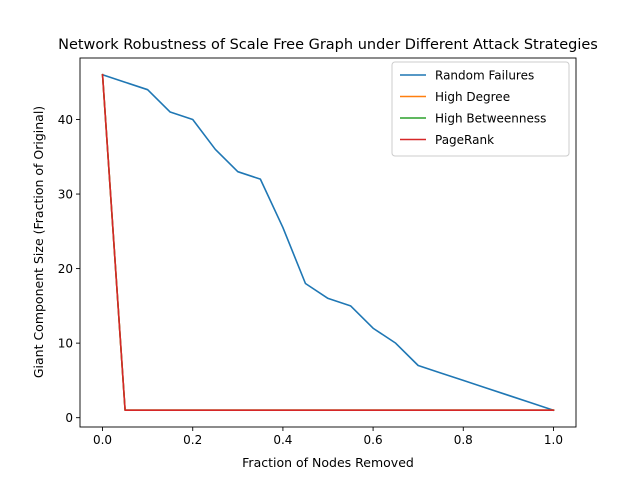 The image size is (640, 484). What do you see at coordinates (65, 269) in the screenshot?
I see `y-tick-label: 20` at bounding box center [65, 269].